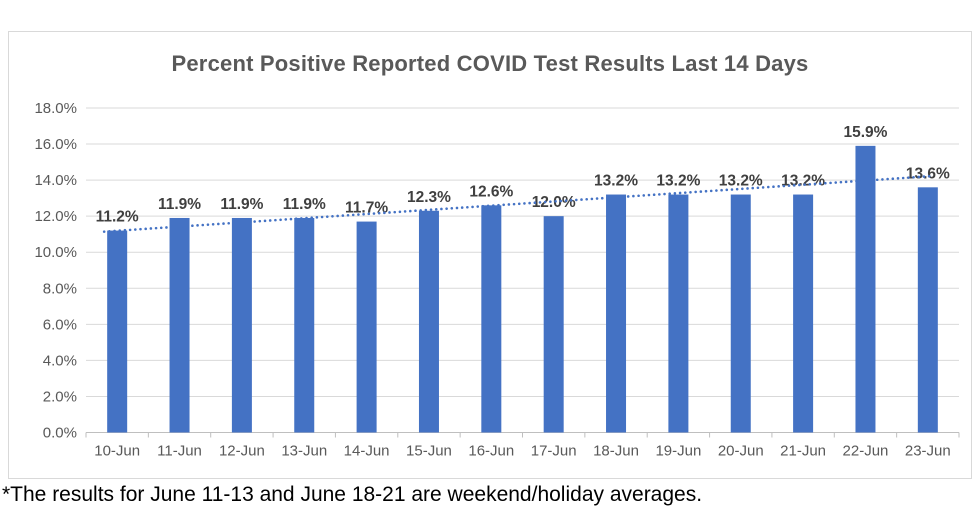 Image resolution: width=978 pixels, height=528 pixels. I want to click on trendline, so click(519, 203).